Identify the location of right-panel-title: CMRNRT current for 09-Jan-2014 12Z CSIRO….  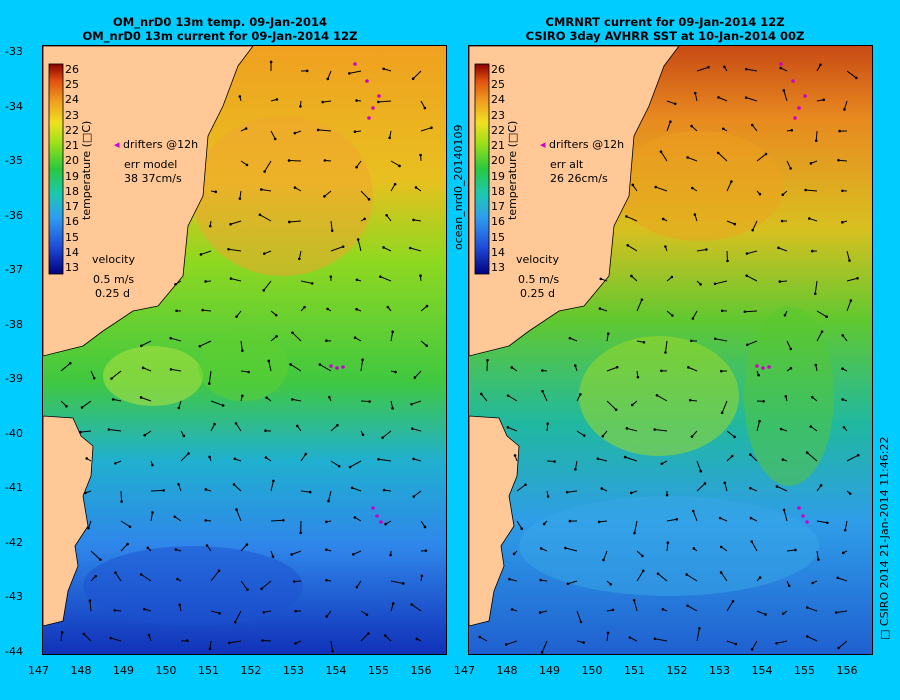
(665, 29).